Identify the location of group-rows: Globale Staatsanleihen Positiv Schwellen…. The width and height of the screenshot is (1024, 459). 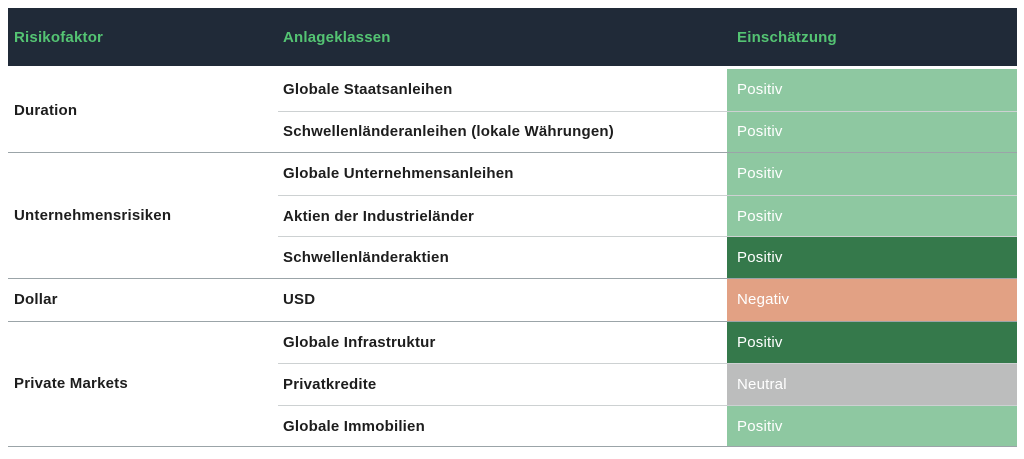
(647, 111).